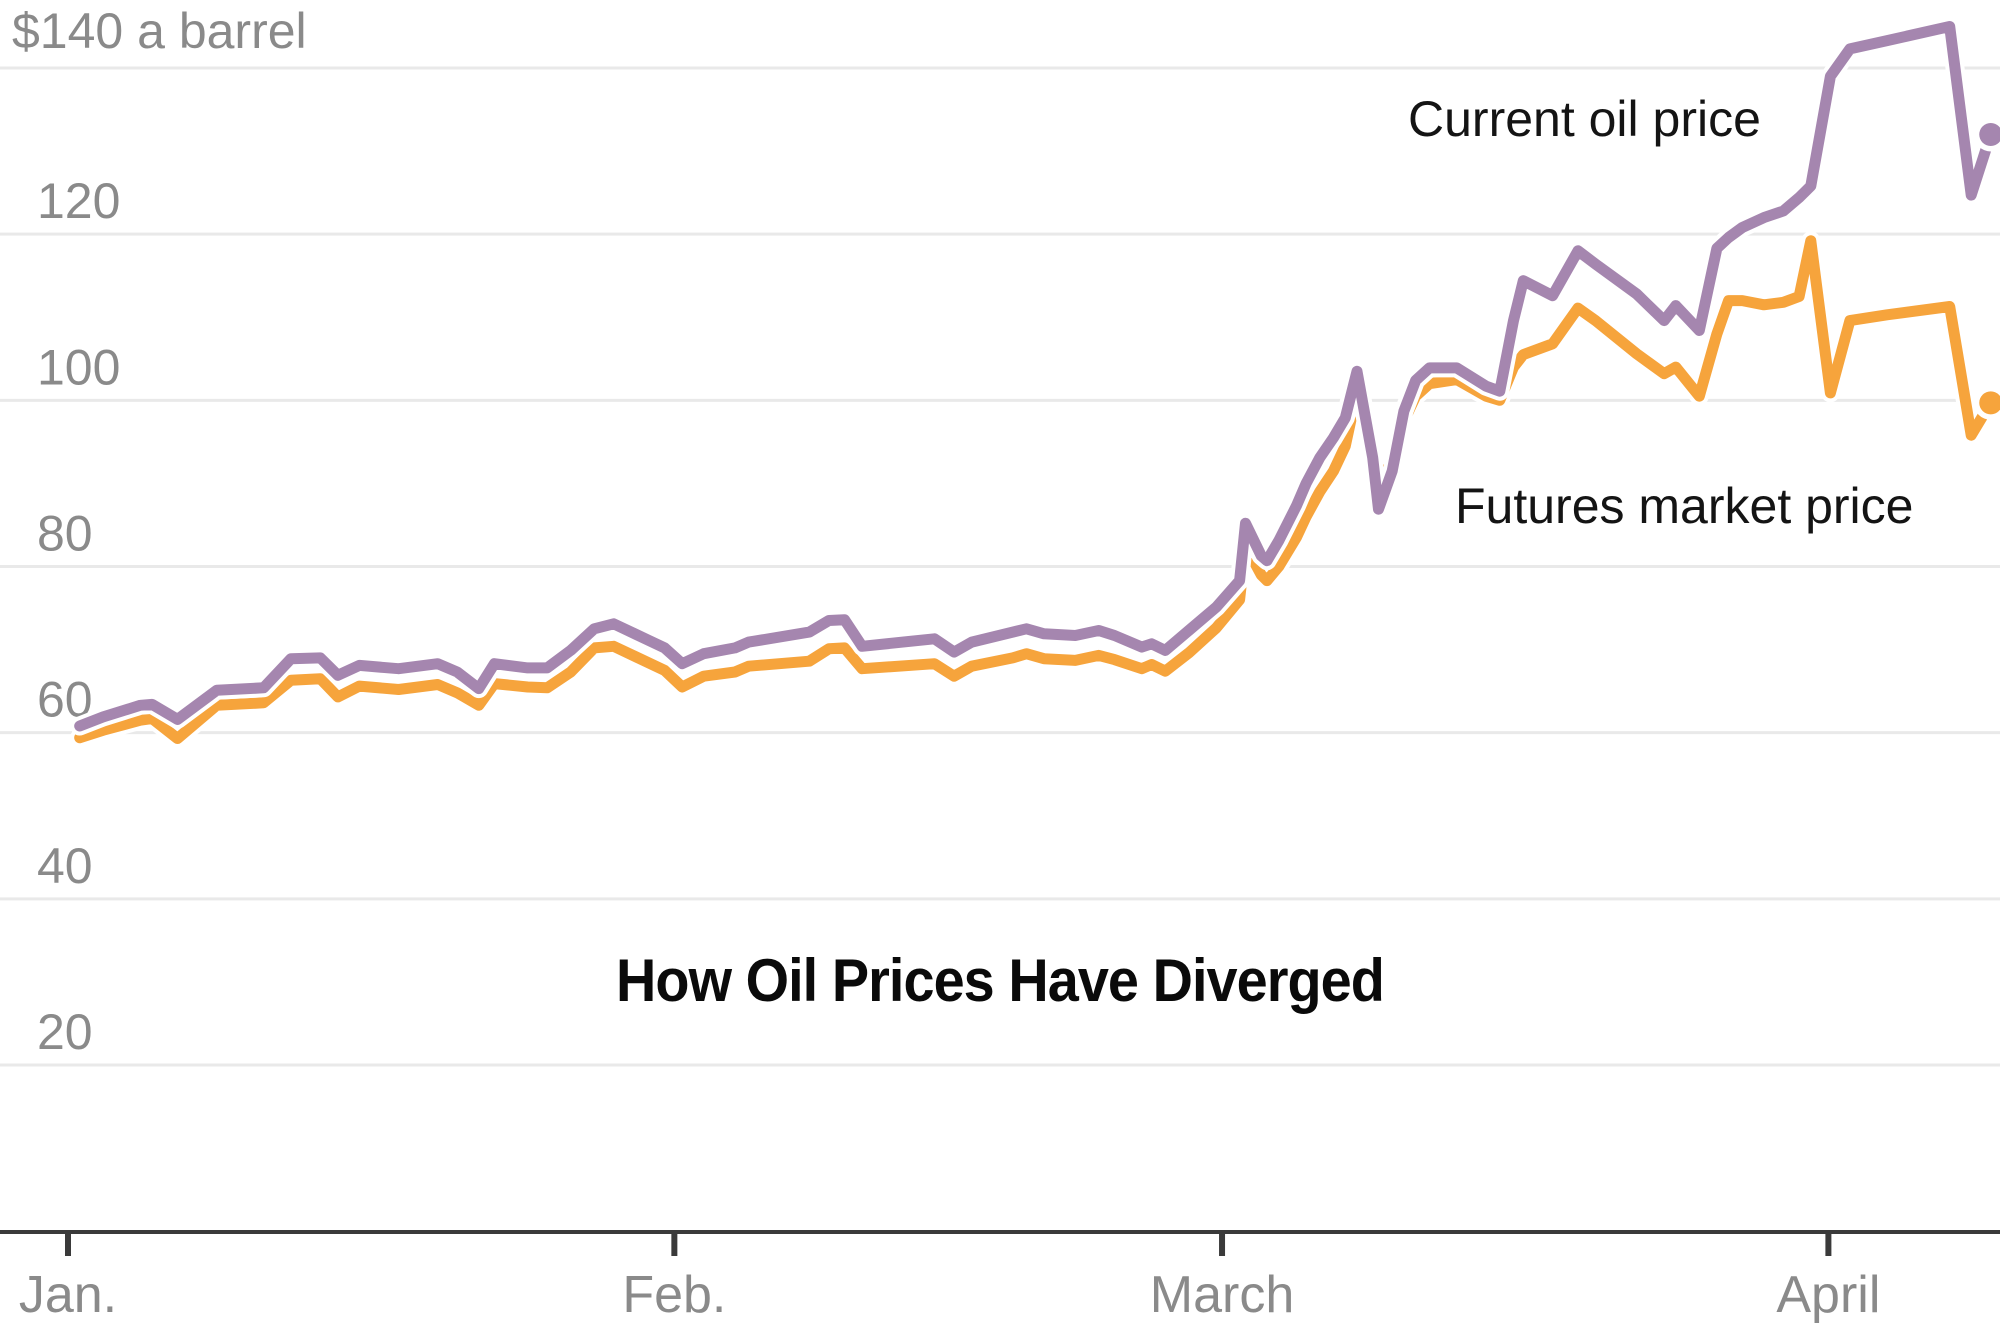  Describe the element at coordinates (1828, 1295) in the screenshot. I see `x-tick-label-April: April` at that location.